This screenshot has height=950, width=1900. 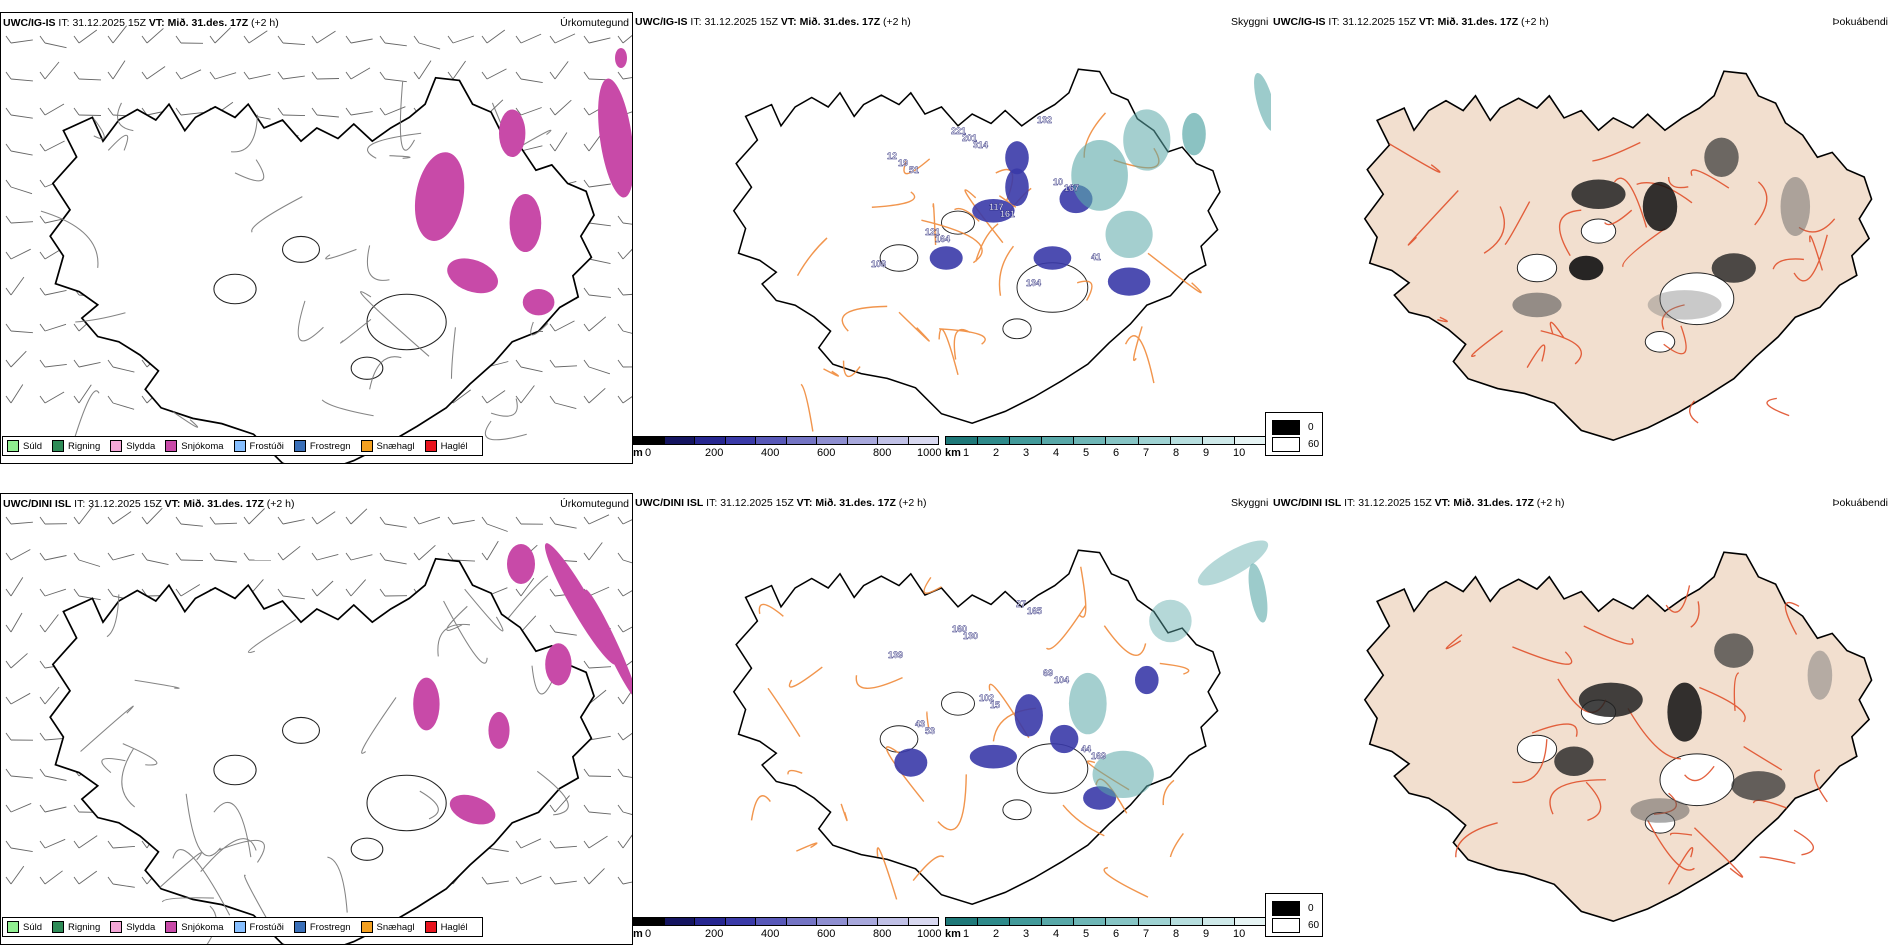 I want to click on colorbar-tick: 3, so click(x=1026, y=934).